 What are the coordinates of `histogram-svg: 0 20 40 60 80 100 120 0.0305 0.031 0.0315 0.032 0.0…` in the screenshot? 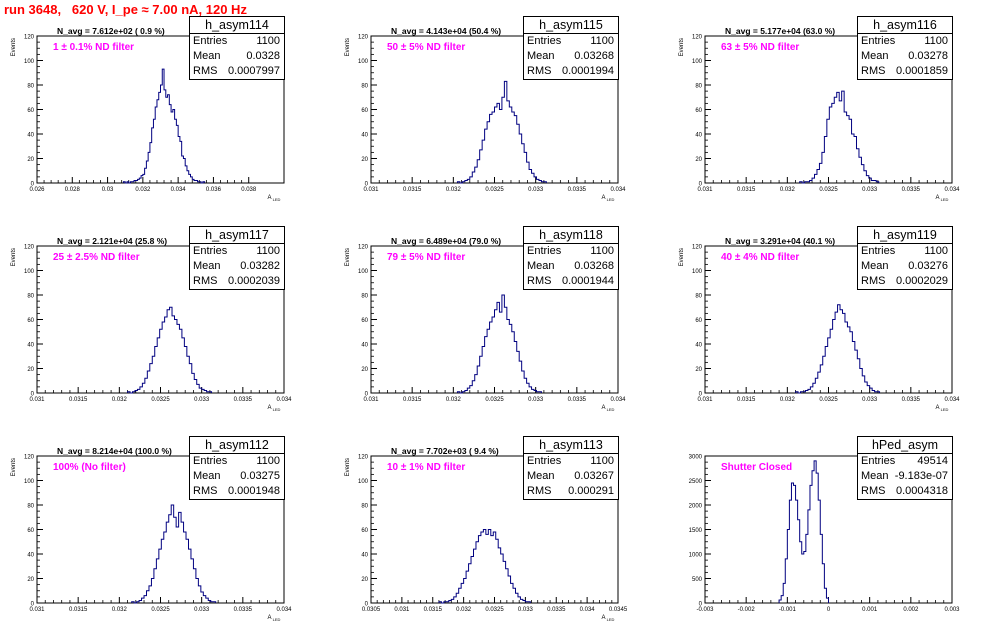 It's located at (486, 539).